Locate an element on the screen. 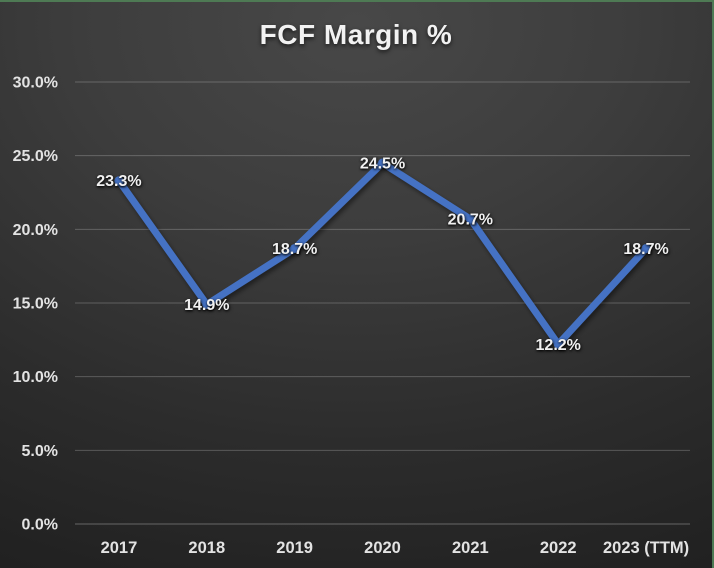 The height and width of the screenshot is (568, 714). x-axis-category-label: 2023 (TTM) is located at coordinates (646, 548).